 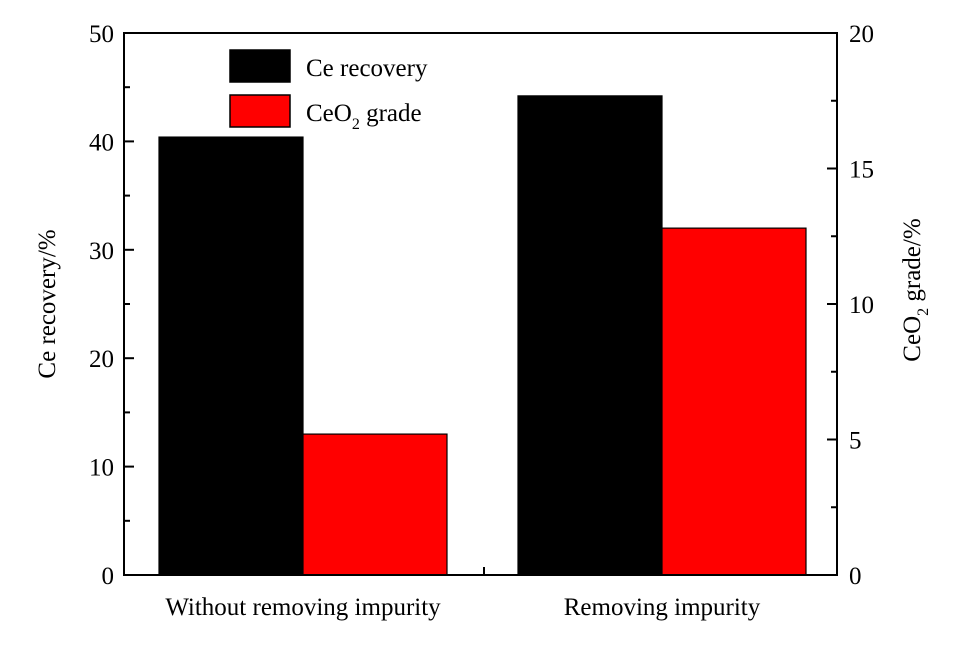 What do you see at coordinates (375, 504) in the screenshot?
I see `bar-ceo2-grade-without-removing-impurity` at bounding box center [375, 504].